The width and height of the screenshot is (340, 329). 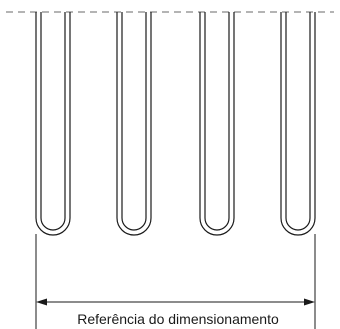 What do you see at coordinates (41, 302) in the screenshot?
I see `dimension-arrow-left` at bounding box center [41, 302].